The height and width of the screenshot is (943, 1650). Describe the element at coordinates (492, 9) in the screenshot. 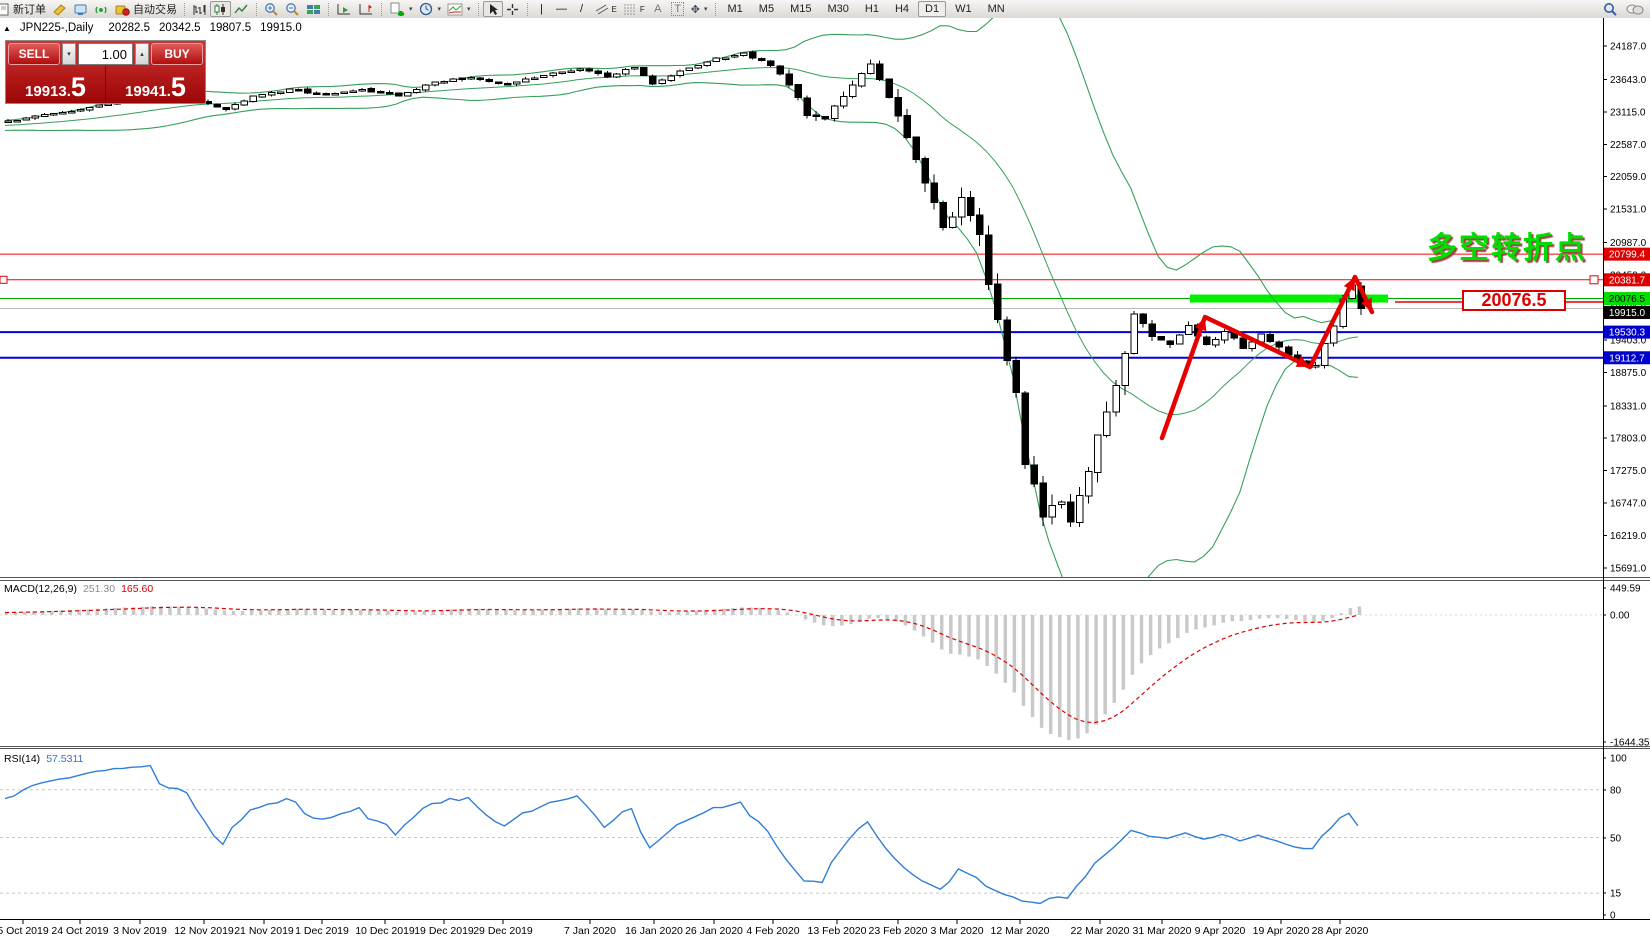

I see `cursor-button` at that location.